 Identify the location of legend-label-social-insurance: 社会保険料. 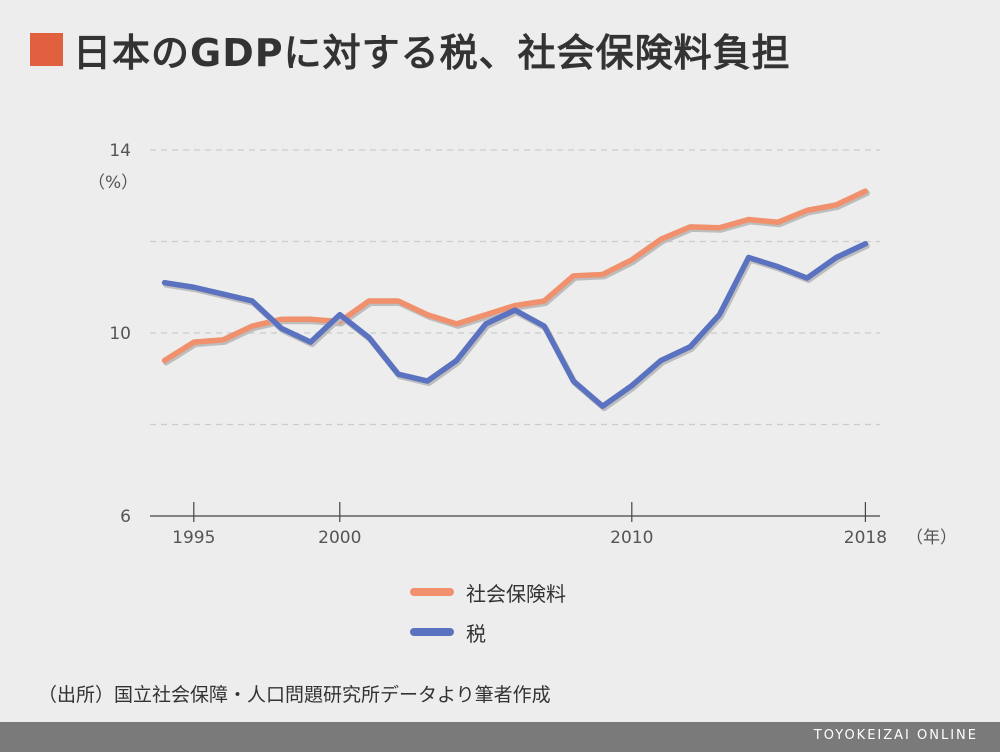
(516, 593).